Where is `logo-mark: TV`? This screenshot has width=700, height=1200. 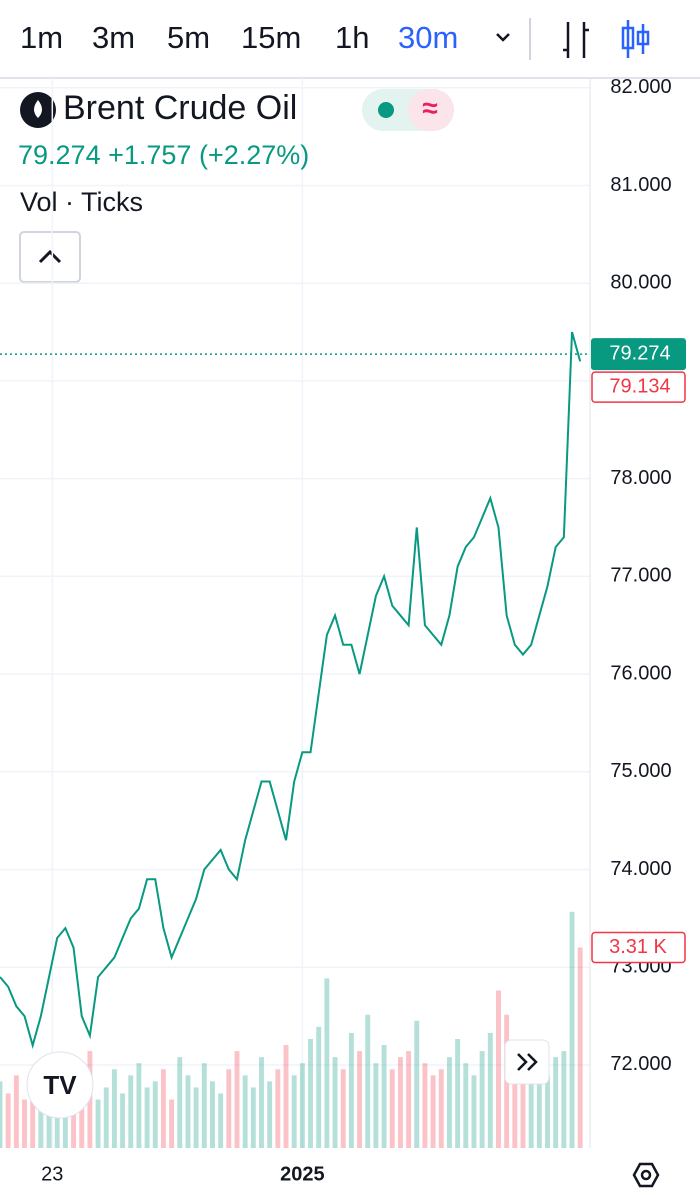 logo-mark: TV is located at coordinates (60, 1085).